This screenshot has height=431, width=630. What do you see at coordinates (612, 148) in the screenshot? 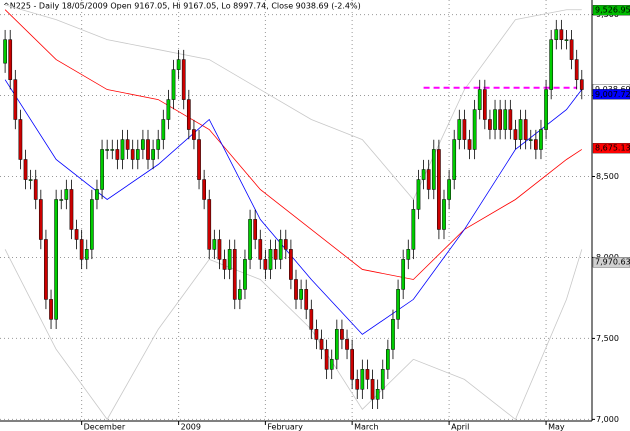
I see `price-badge-label: 8,675.13` at bounding box center [612, 148].